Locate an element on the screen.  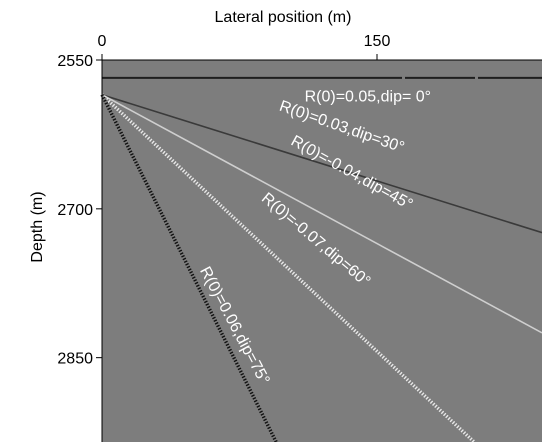
y-tick-label: 2550 is located at coordinates (75, 61).